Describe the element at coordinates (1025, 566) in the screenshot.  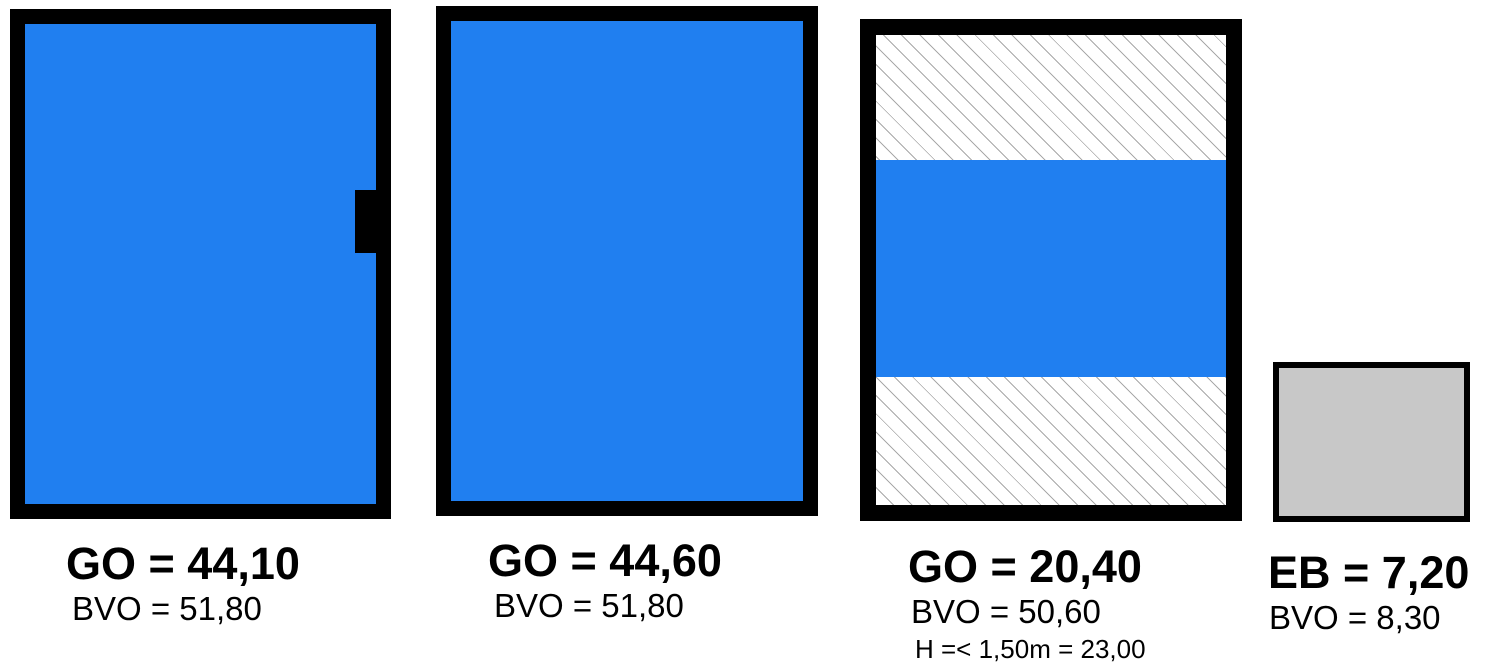
I see `room-3-go-label: GO = 20,40` at that location.